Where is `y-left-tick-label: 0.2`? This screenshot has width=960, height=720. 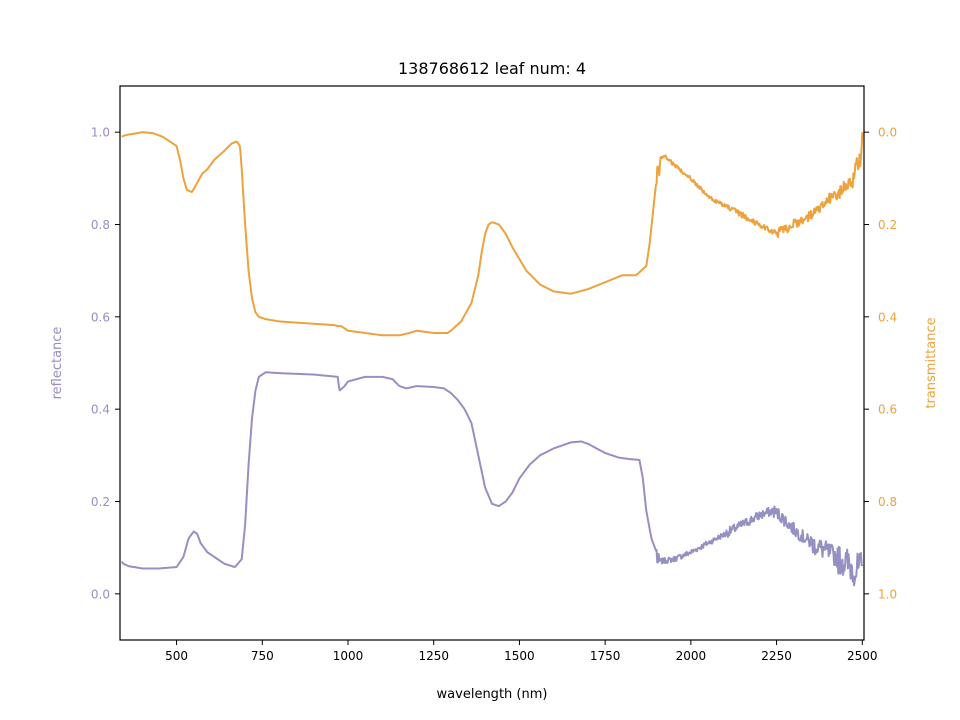
y-left-tick-label: 0.2 is located at coordinates (100, 502).